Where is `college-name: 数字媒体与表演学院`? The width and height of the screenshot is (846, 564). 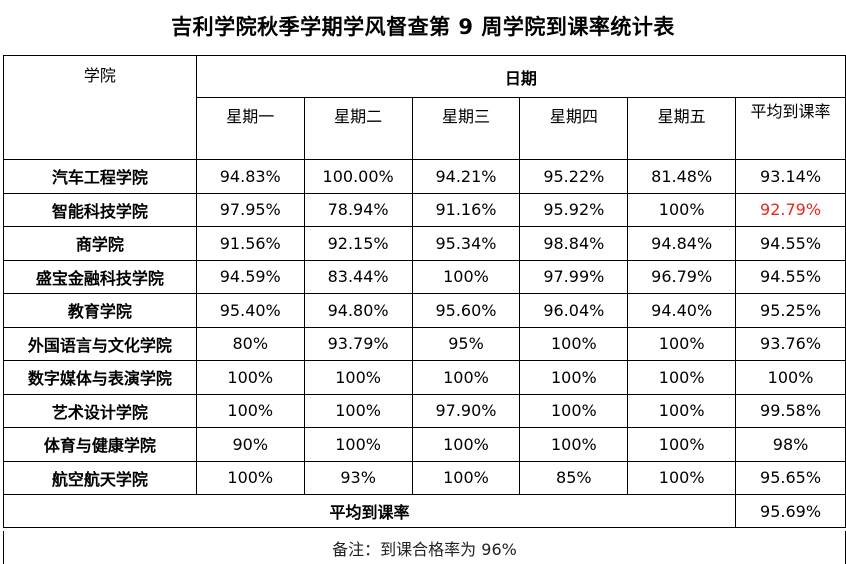
college-name: 数字媒体与表演学院 is located at coordinates (100, 377).